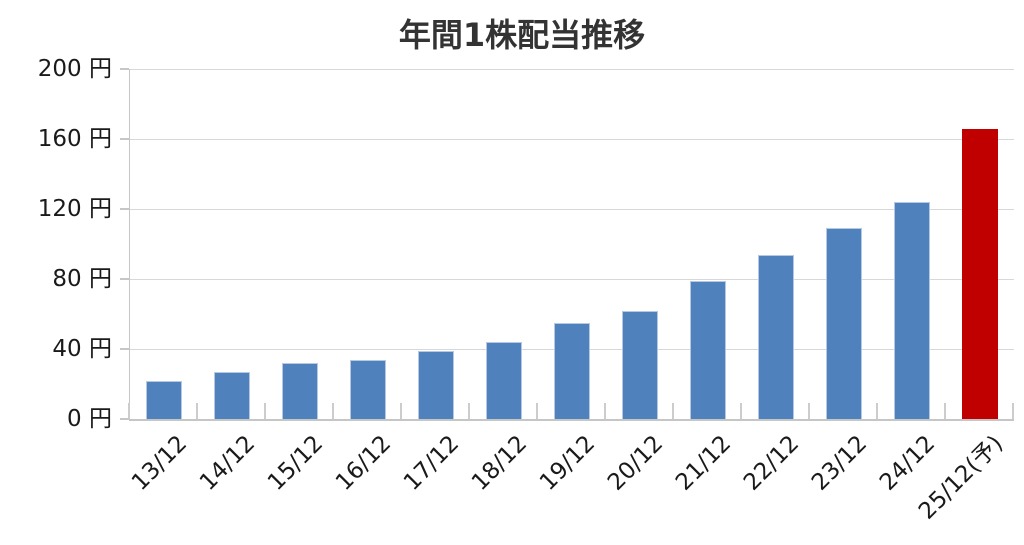 This screenshot has width=1024, height=545. What do you see at coordinates (300, 391) in the screenshot?
I see `bar-15/12` at bounding box center [300, 391].